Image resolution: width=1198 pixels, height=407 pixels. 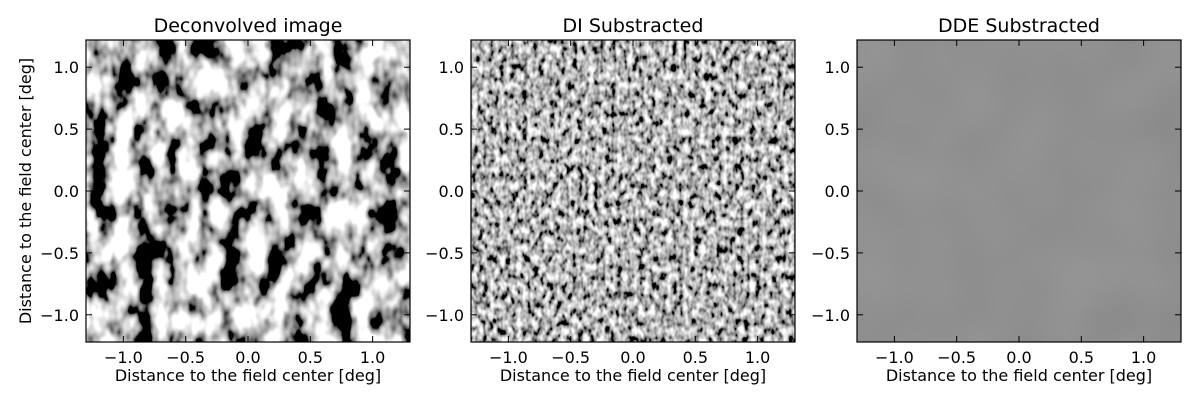 I want to click on panel-title: DI Substracted, so click(x=633, y=26).